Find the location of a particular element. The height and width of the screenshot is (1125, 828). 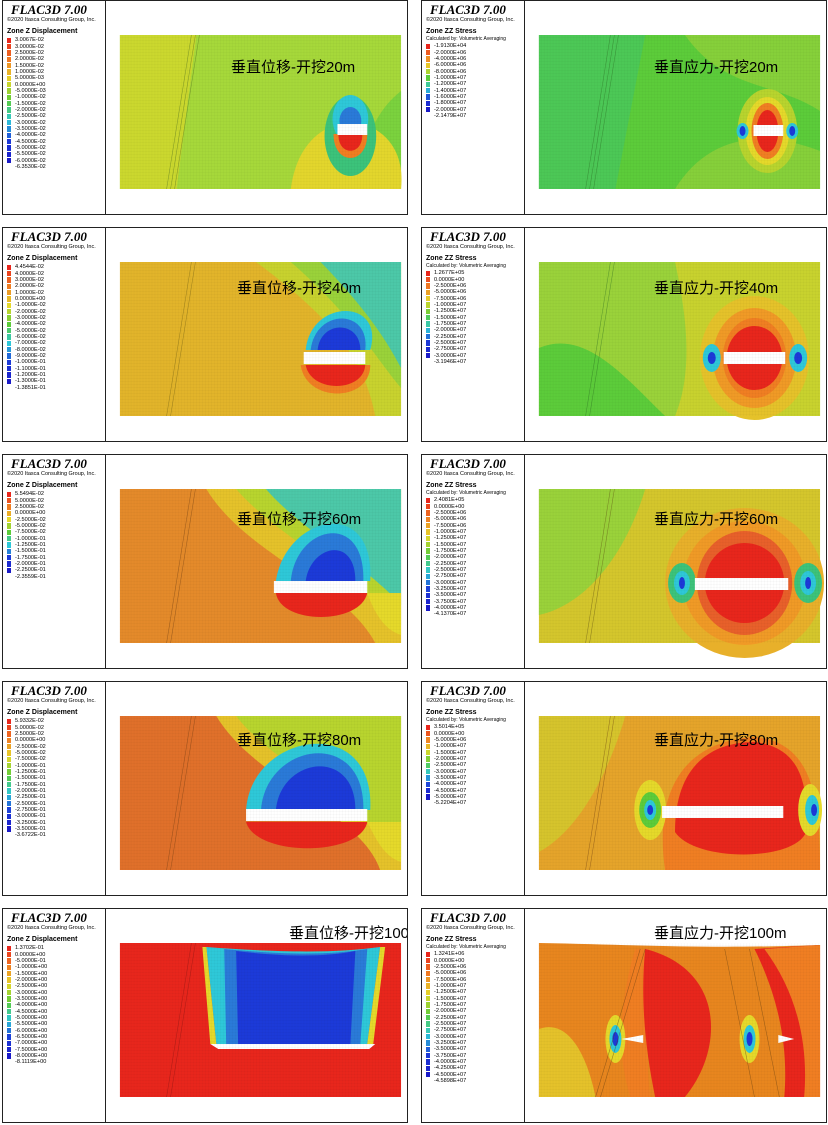

legend-row: -1.2500E-01 is located at coordinates (56, 545).